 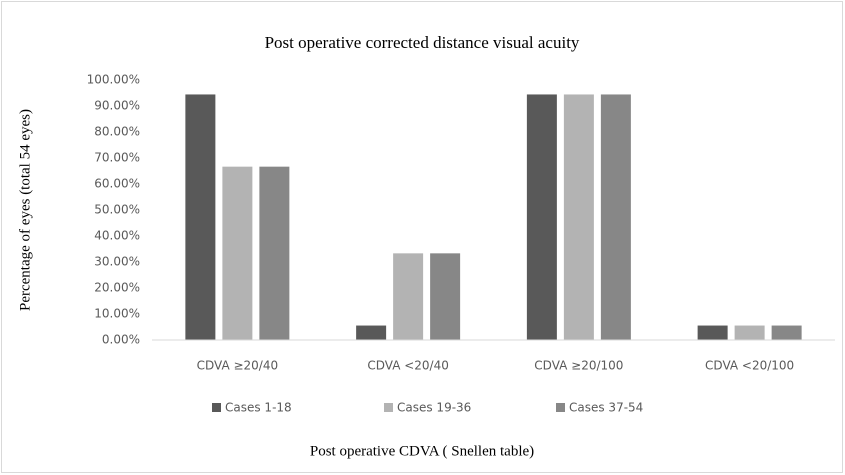 I want to click on x-axis-title: Post operative CDVA ( Snellen table), so click(x=422, y=451).